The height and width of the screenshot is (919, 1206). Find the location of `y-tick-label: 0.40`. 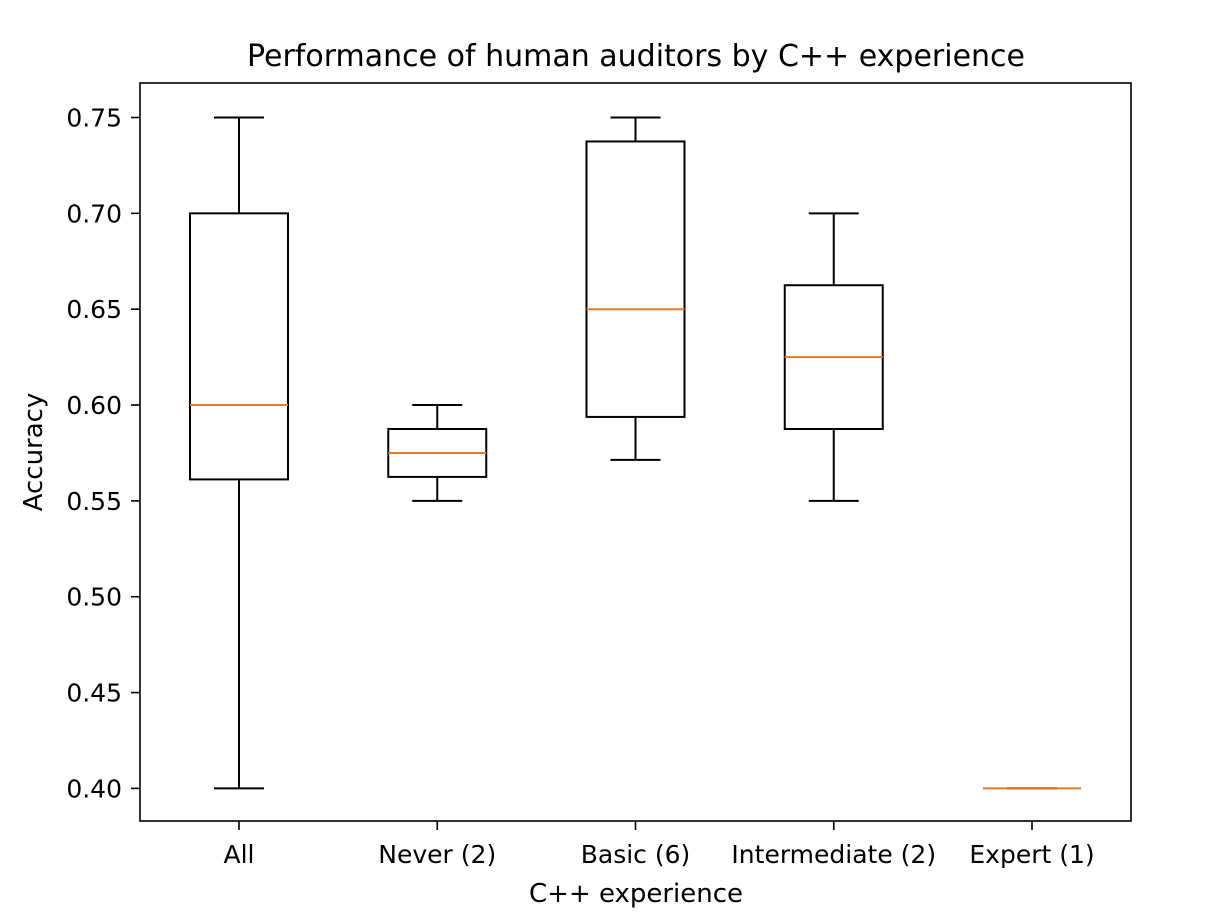

y-tick-label: 0.40 is located at coordinates (94, 788).